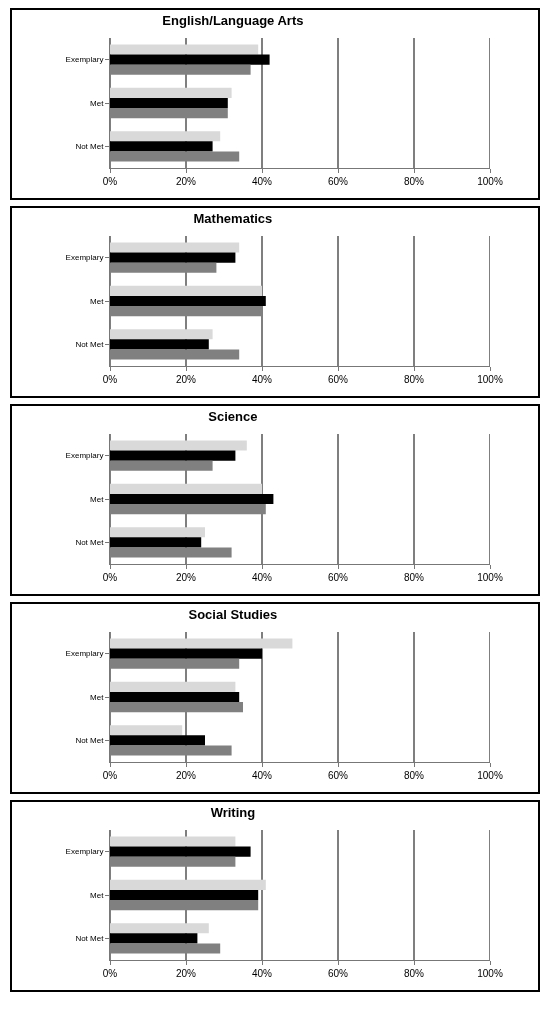 This screenshot has width=547, height=1025. What do you see at coordinates (233, 416) in the screenshot?
I see `chart-title: Science` at bounding box center [233, 416].